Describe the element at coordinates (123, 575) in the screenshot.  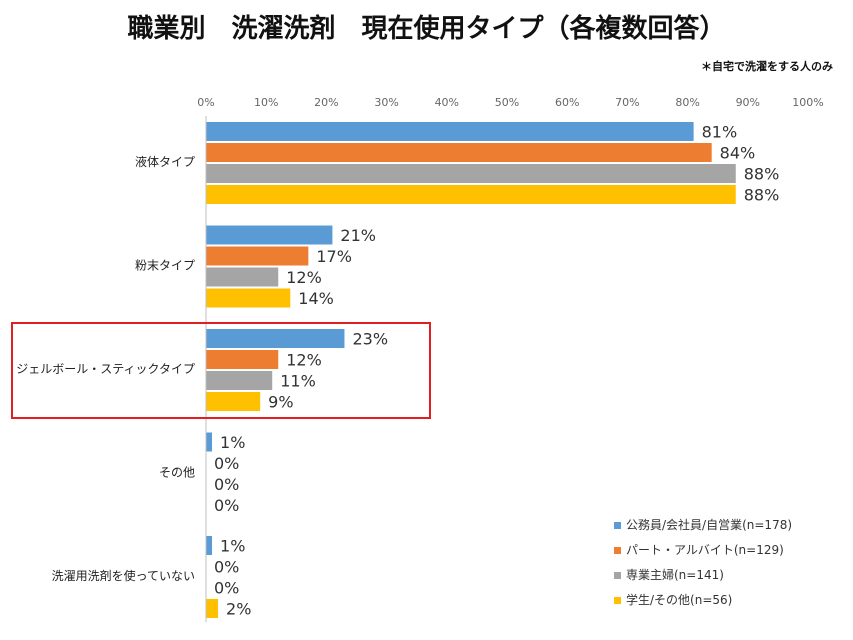
I see `category-label: 洗濯用洗剤を使っていない` at that location.